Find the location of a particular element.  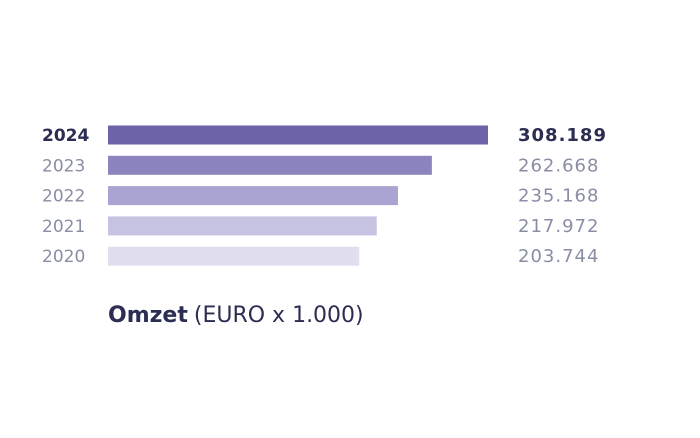

category-label: 2023 is located at coordinates (63, 166).